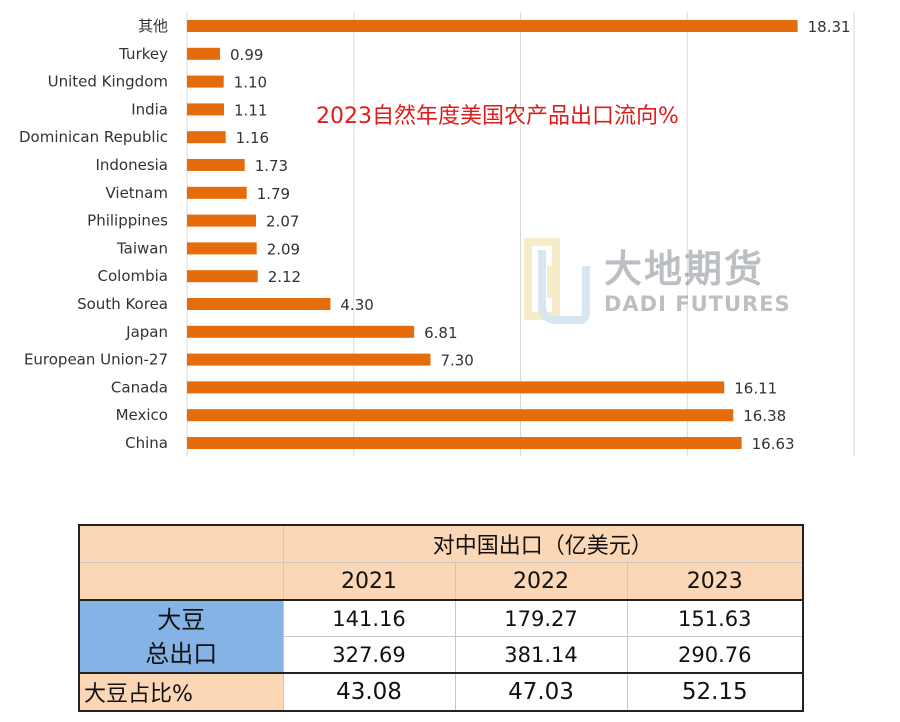 Image resolution: width=900 pixels, height=722 pixels. What do you see at coordinates (181, 636) in the screenshot?
I see `soy-total-label-cell: 大豆 总出口` at bounding box center [181, 636].